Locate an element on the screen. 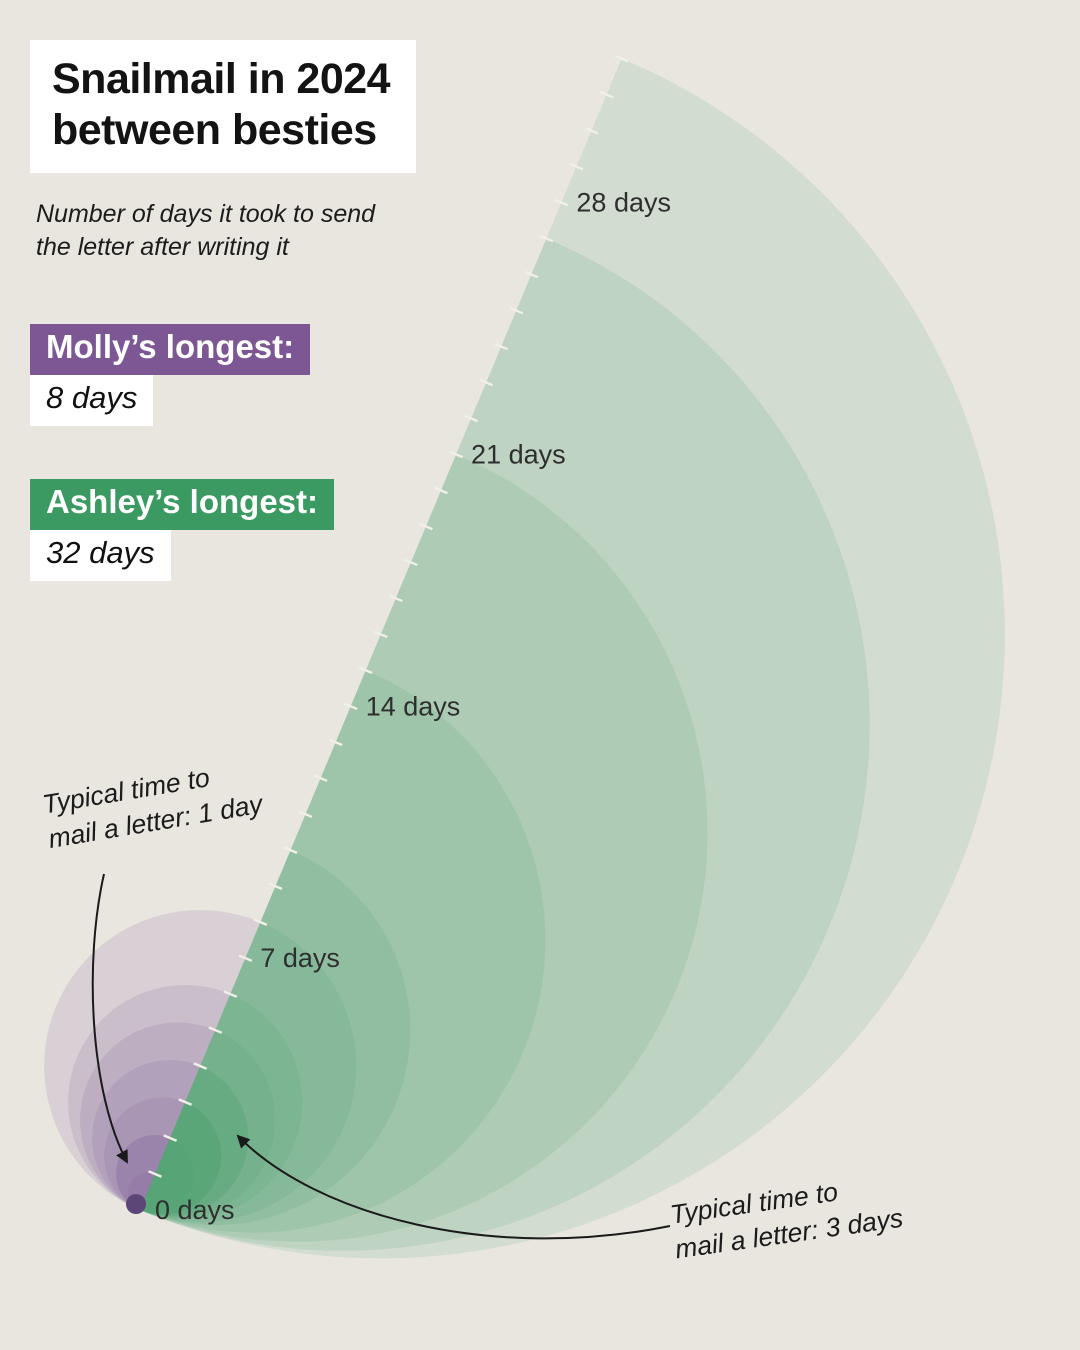  letter-disc-ashley-8d is located at coordinates (248, 1072).